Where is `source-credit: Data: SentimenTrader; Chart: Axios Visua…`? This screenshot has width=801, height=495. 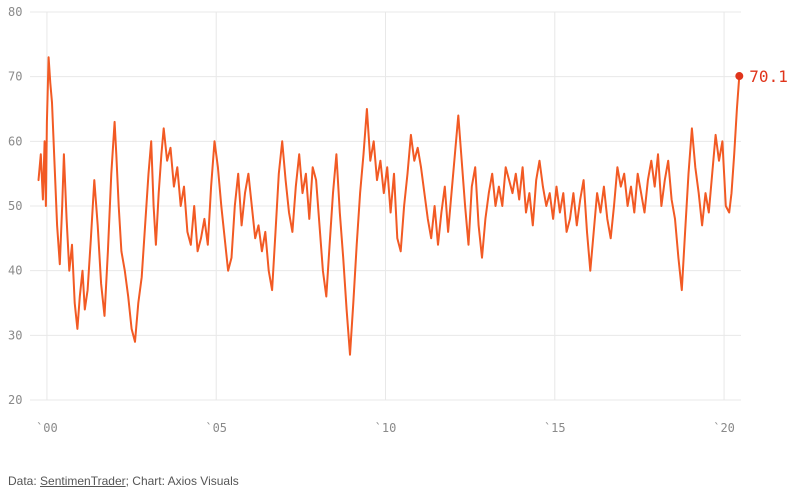 source-credit: Data: SentimenTrader; Chart: Axios Visua… is located at coordinates (123, 481).